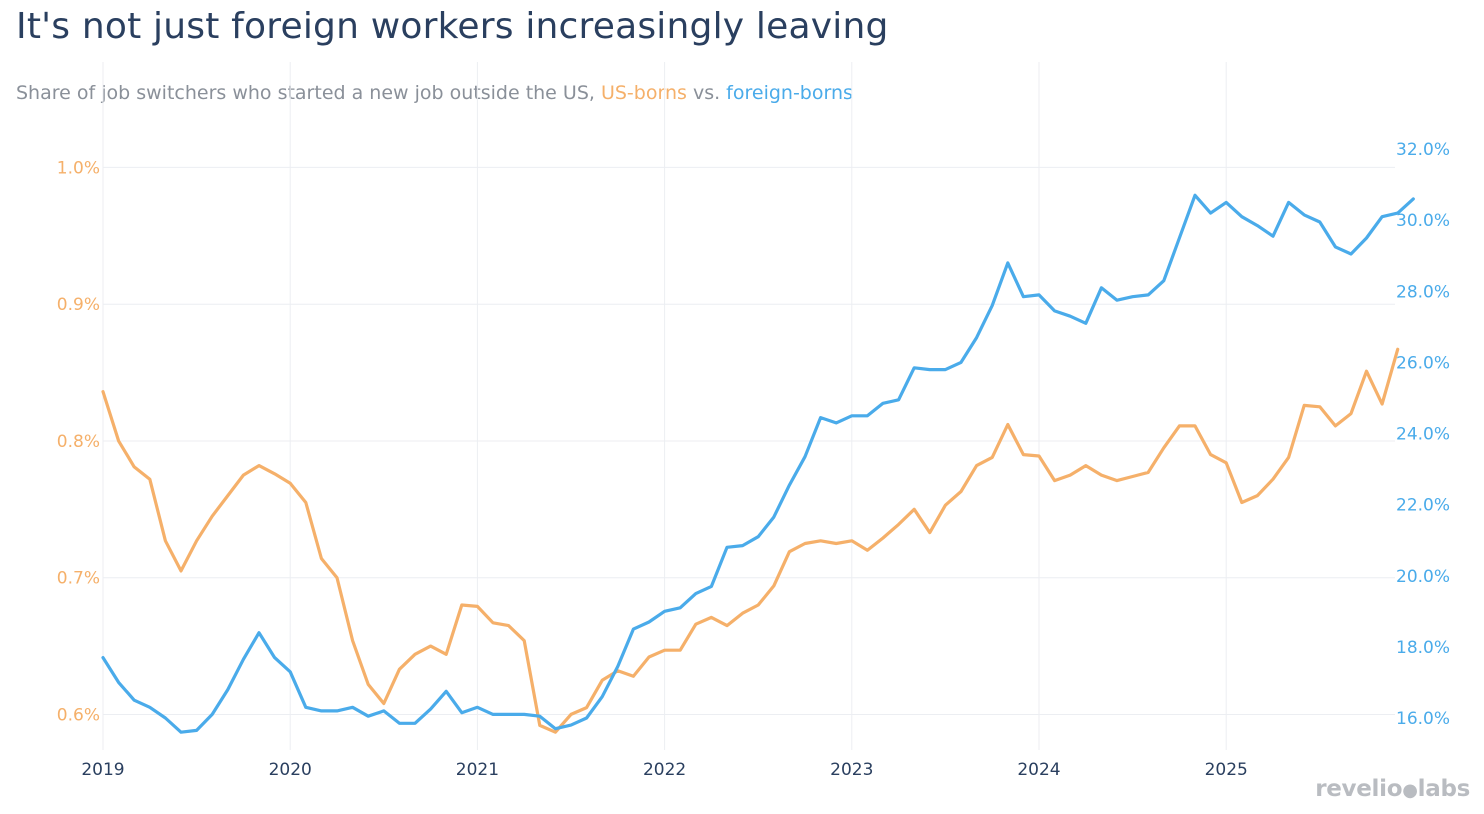 This screenshot has height=814, width=1484. What do you see at coordinates (1423, 719) in the screenshot?
I see `right-y-tick-label: 16.0%` at bounding box center [1423, 719].